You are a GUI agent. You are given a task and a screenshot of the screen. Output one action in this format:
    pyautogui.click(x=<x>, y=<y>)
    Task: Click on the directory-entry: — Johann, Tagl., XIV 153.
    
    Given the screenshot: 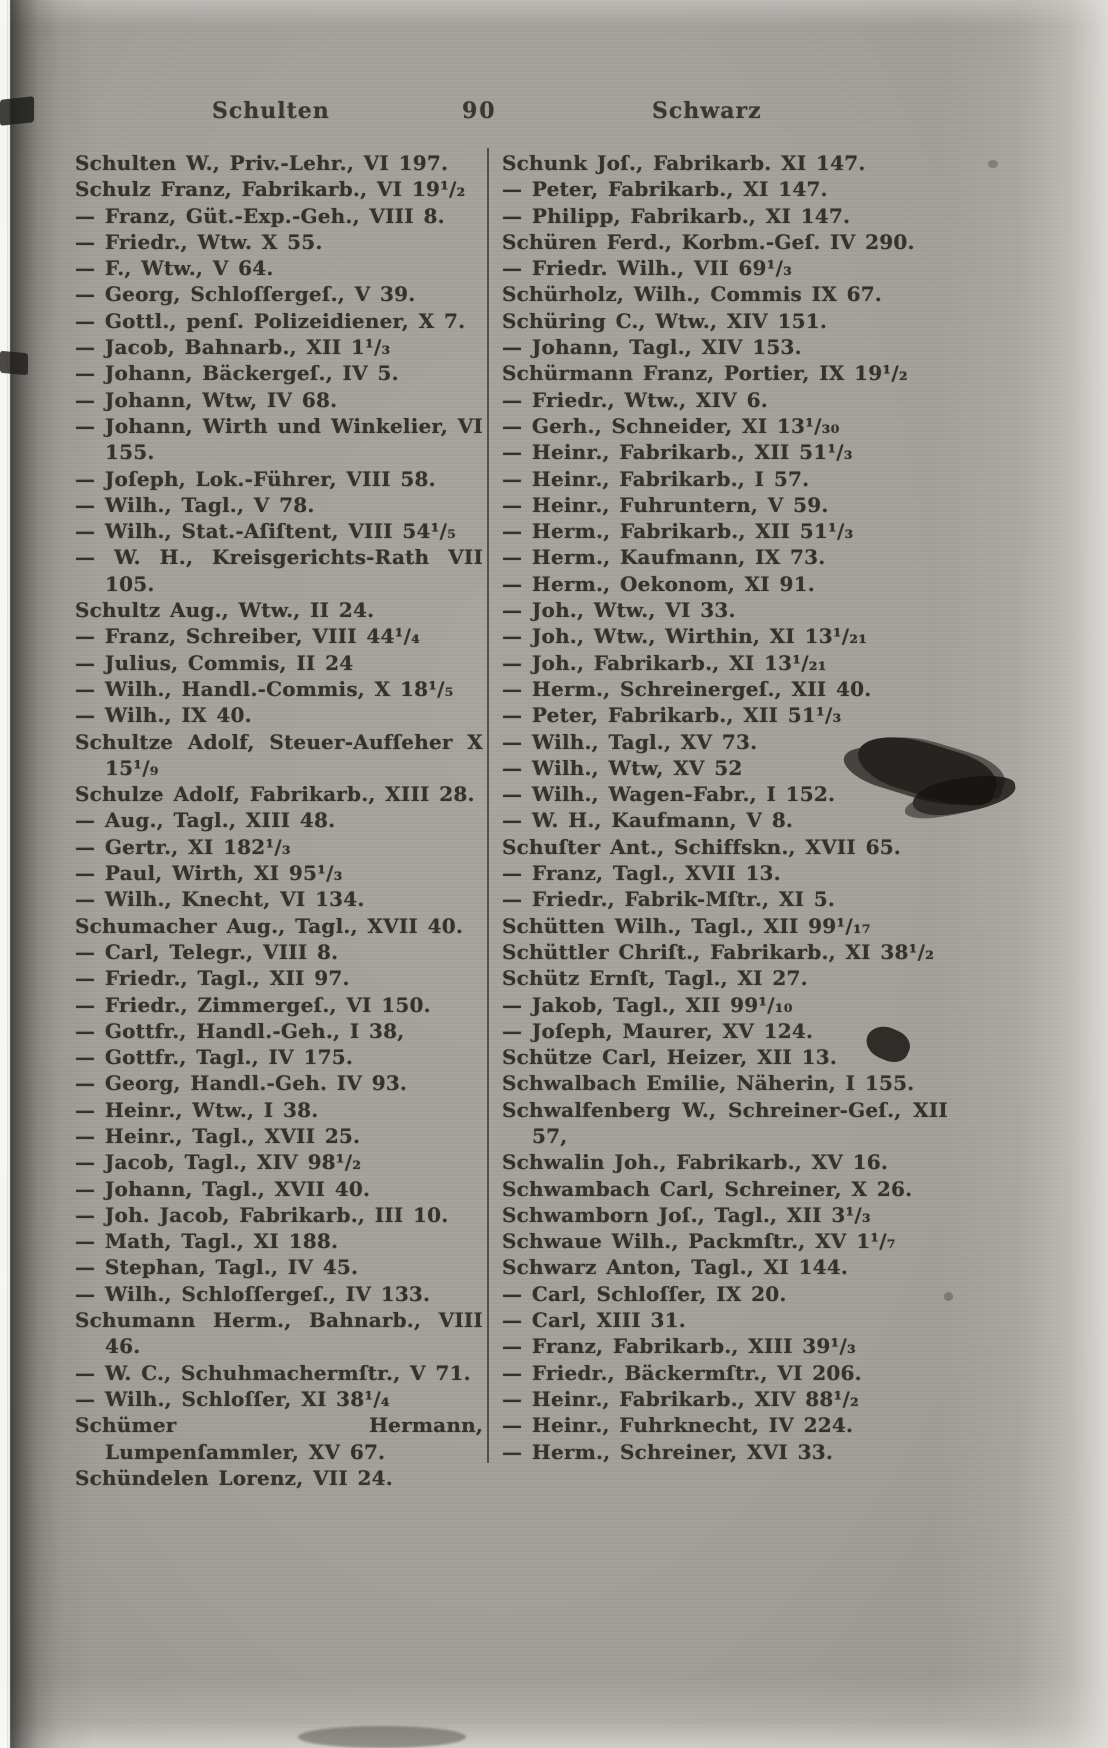 What is the action you would take?
    pyautogui.click(x=652, y=347)
    